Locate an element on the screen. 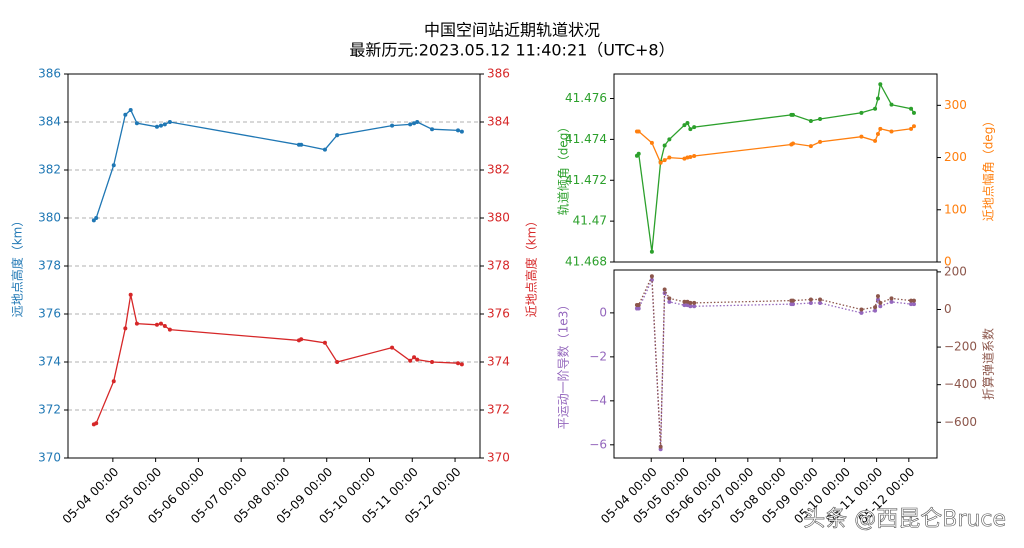 Image resolution: width=1024 pixels, height=548 pixels. y2-tick-label: 382 is located at coordinates (498, 170).